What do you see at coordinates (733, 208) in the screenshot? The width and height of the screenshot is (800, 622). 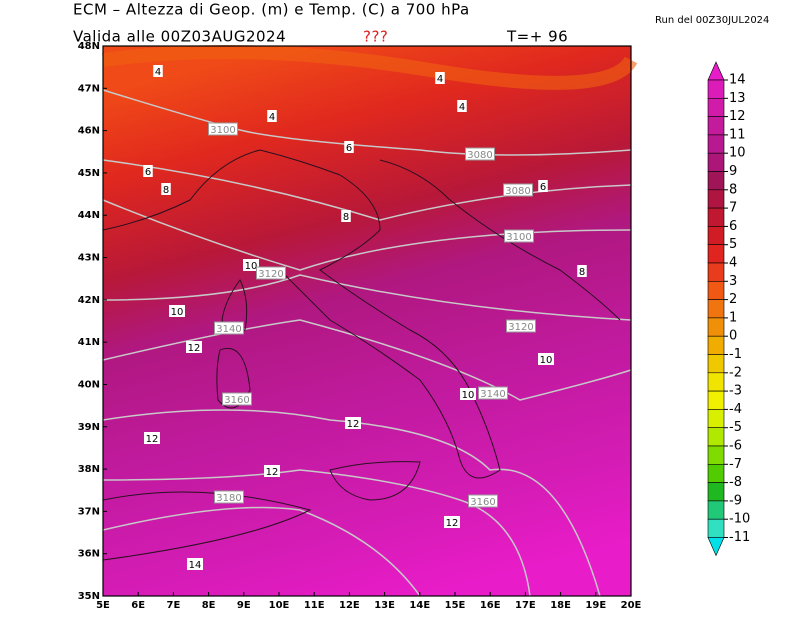 I see `colorbar-label: 7` at bounding box center [733, 208].